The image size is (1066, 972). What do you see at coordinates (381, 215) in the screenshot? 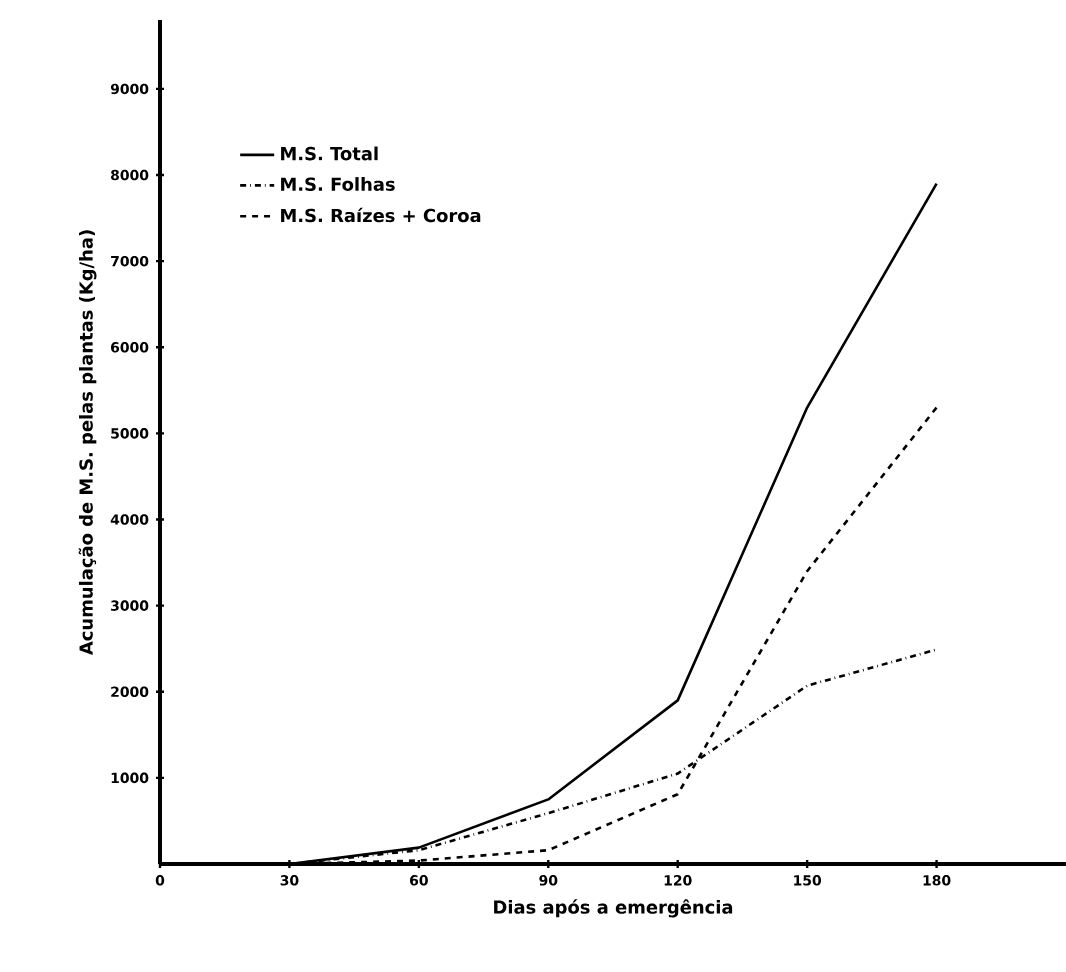
I see `legend-label: M.S. Raízes + Coroa` at bounding box center [381, 215].